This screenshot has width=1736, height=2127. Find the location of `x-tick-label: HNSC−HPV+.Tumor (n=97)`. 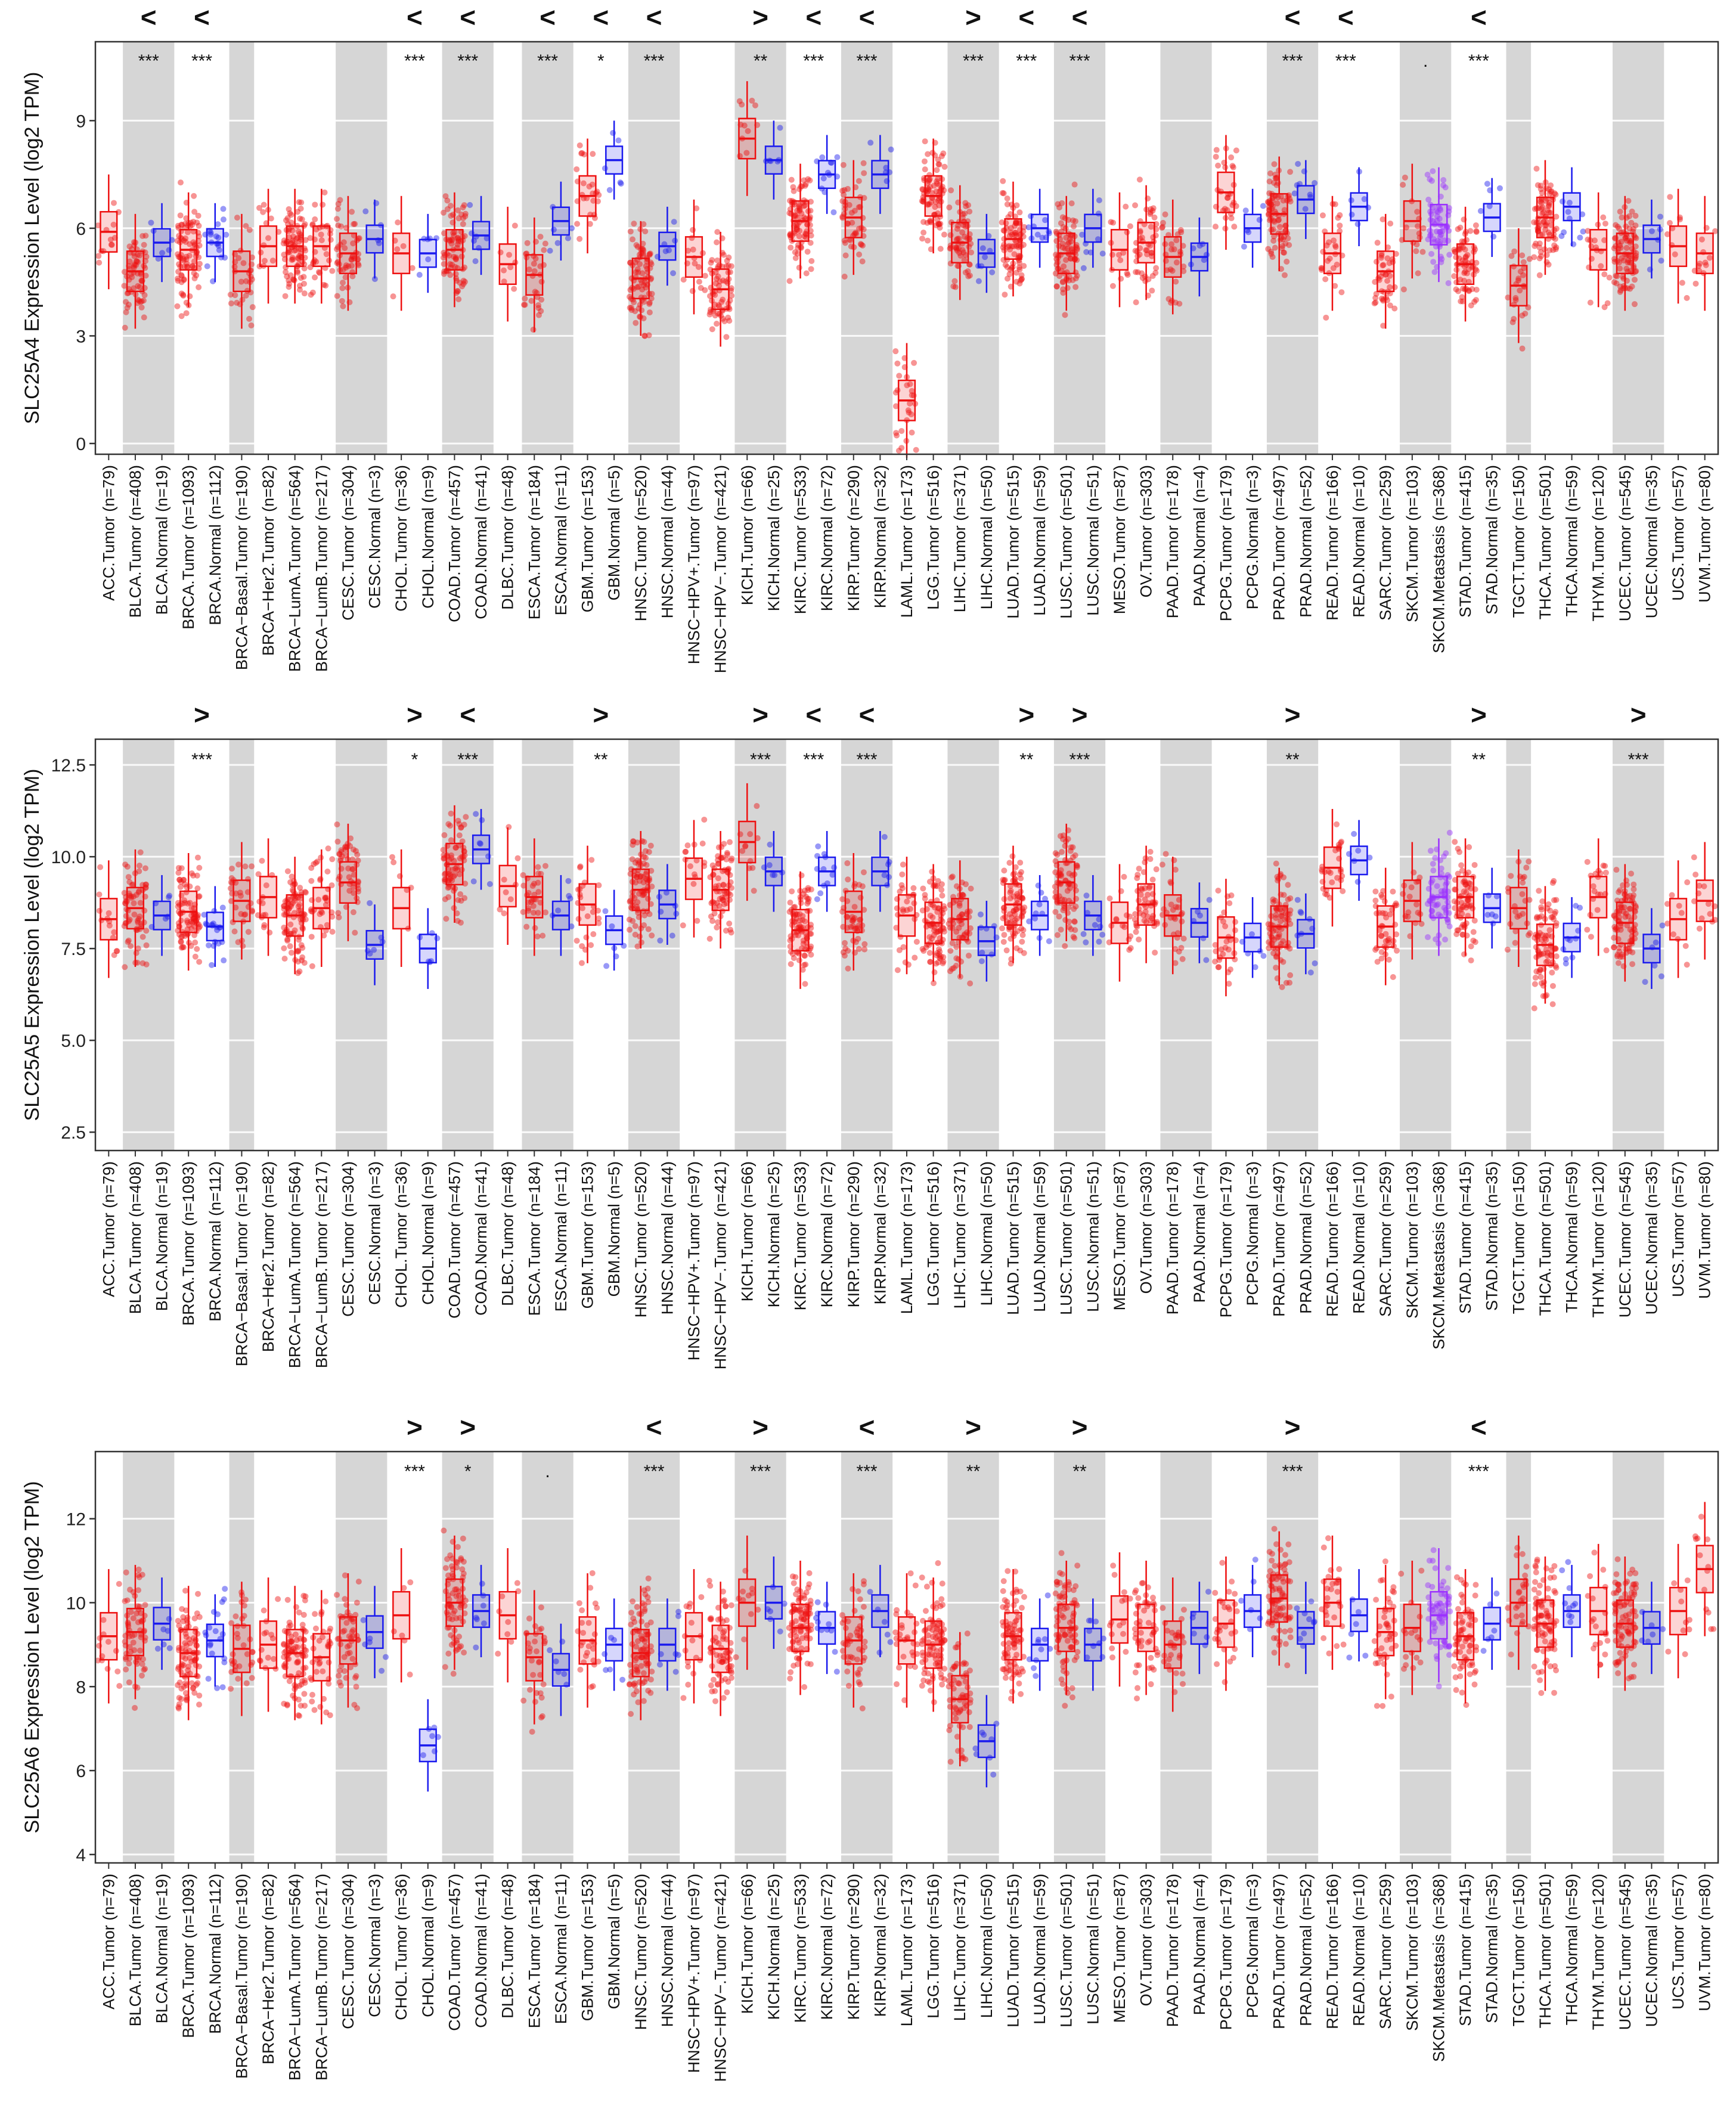

x-tick-label: HNSC−HPV+.Tumor (n=97) is located at coordinates (694, 564).